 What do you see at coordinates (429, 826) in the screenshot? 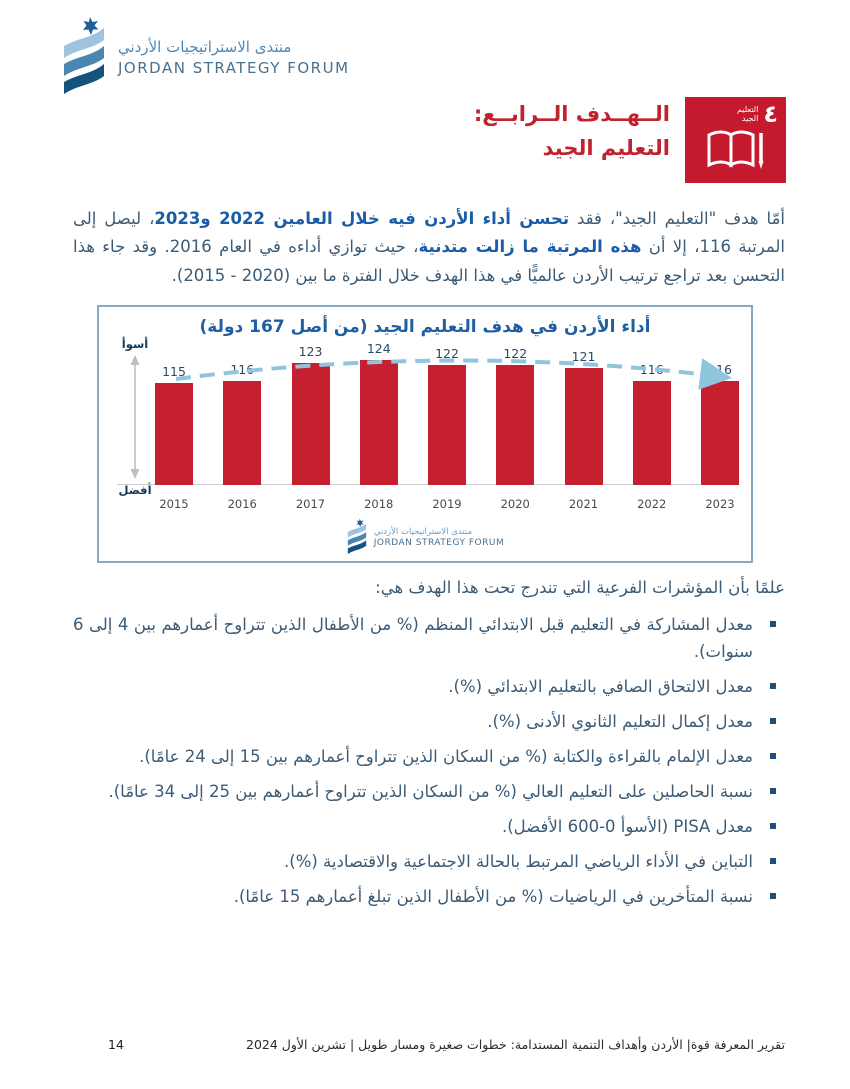
I see `indicator-item: معدل PISA (الأسوأ 0-600 الأفضل).` at bounding box center [429, 826].